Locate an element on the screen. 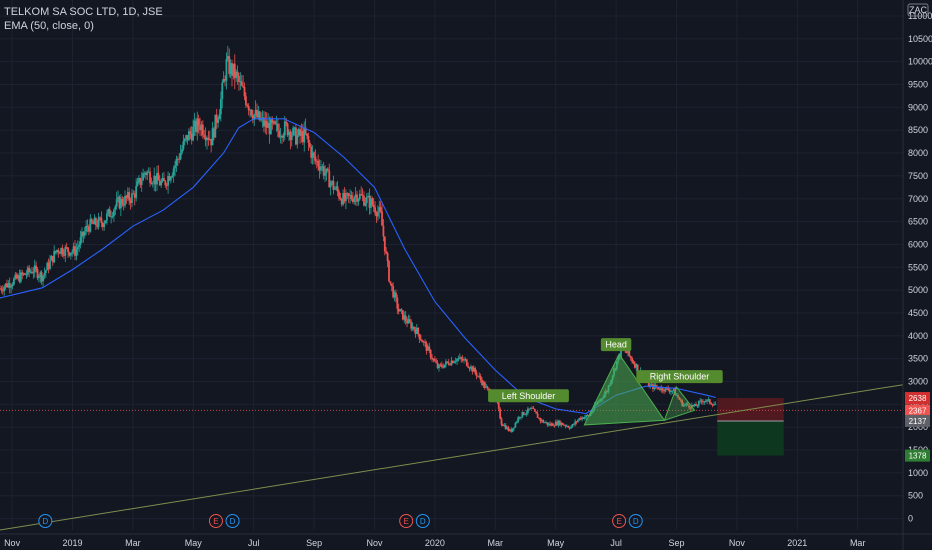 The height and width of the screenshot is (550, 932). y-tick-label: 10000 is located at coordinates (920, 62).